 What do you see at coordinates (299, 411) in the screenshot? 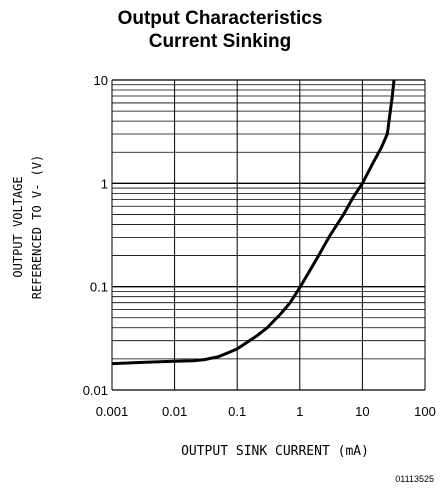
I see `x-tick-label: 1` at bounding box center [299, 411].